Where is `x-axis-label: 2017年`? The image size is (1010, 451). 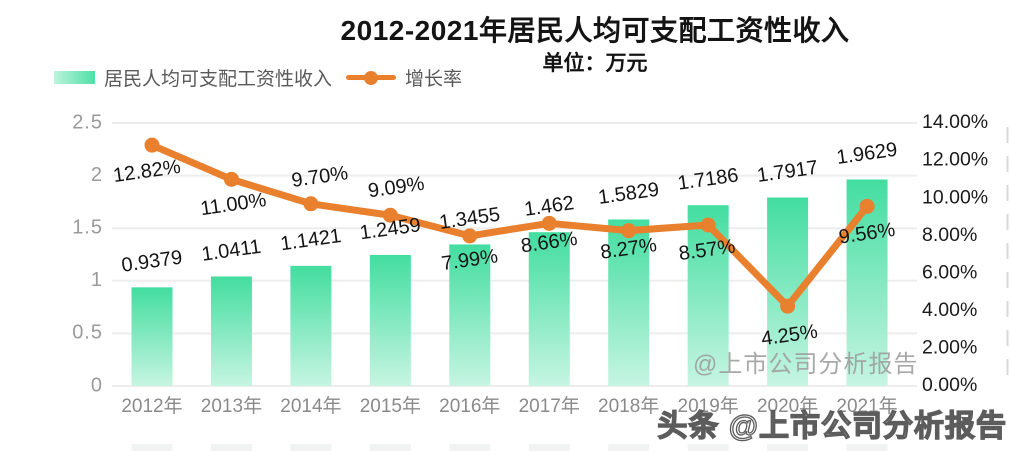
x-axis-label: 2017年 is located at coordinates (549, 406).